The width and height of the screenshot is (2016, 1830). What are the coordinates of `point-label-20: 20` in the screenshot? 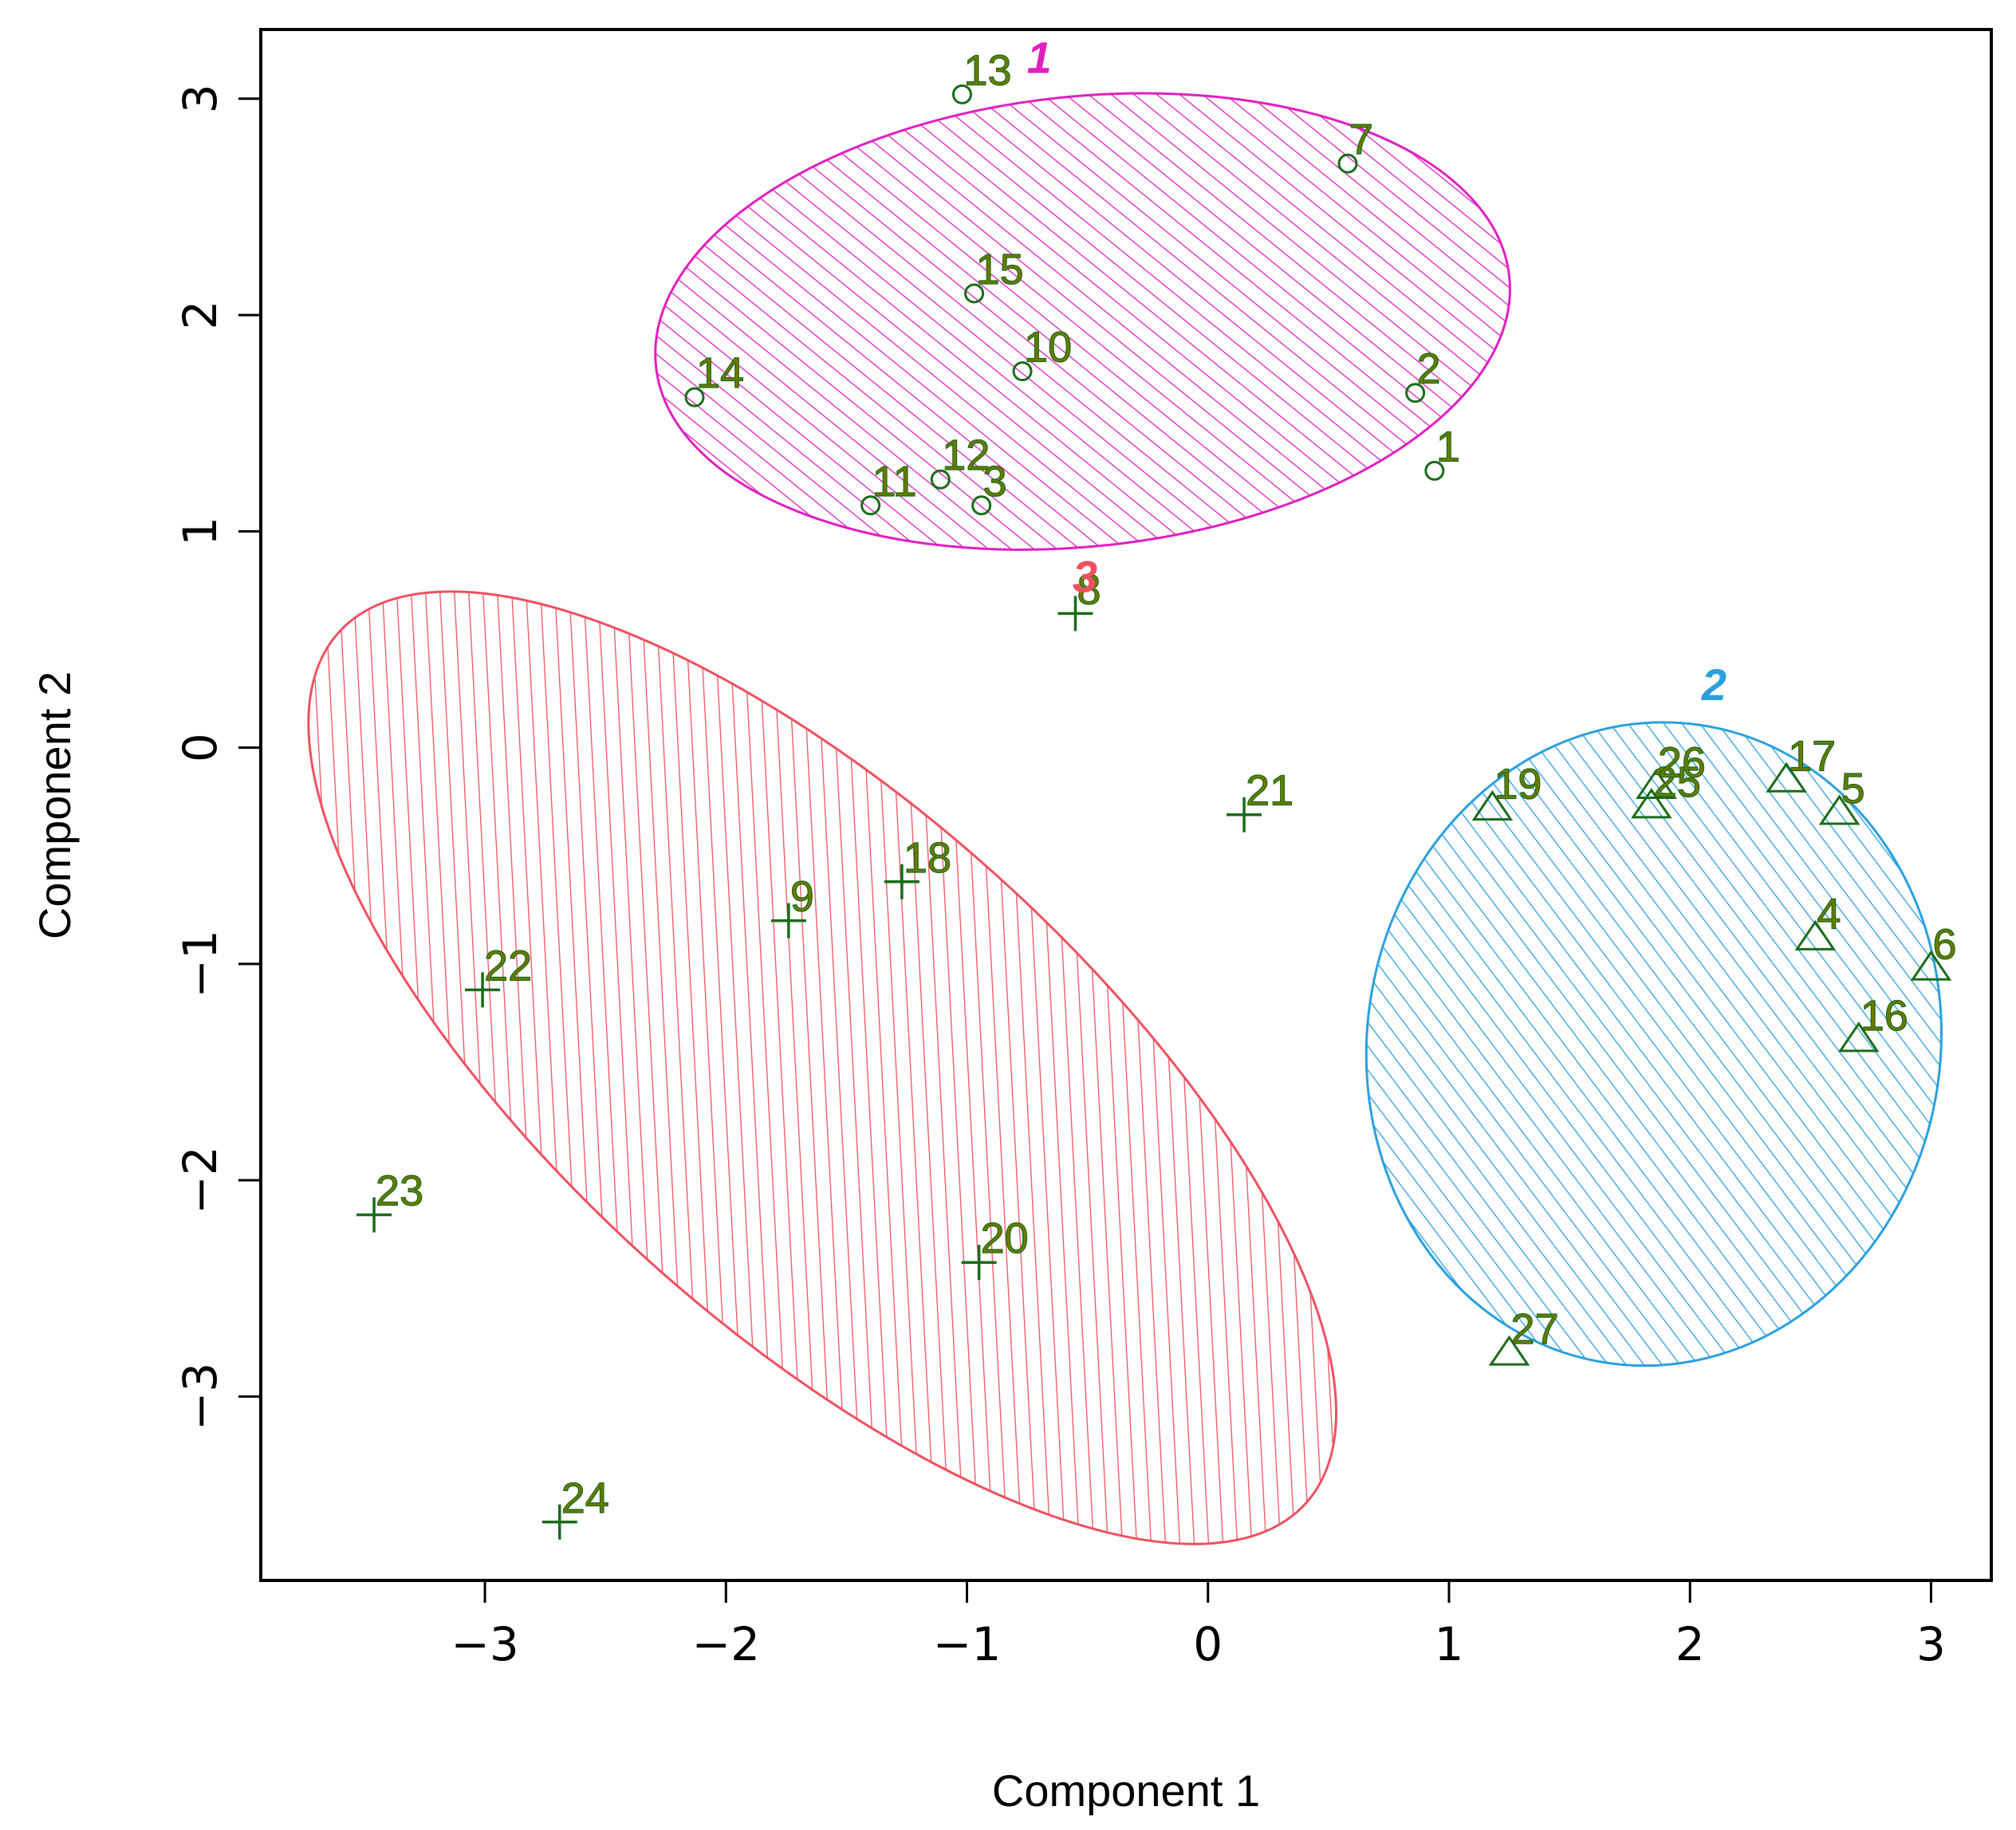 It's located at (1005, 1238).